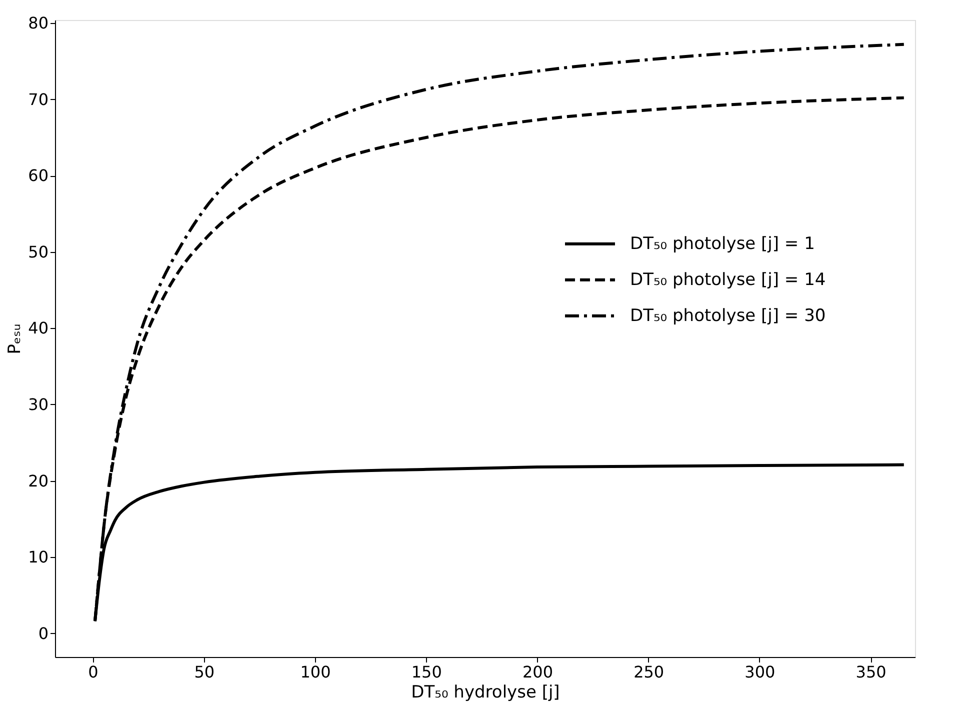 The height and width of the screenshot is (713, 958). I want to click on y-tick-label: 0, so click(43, 633).